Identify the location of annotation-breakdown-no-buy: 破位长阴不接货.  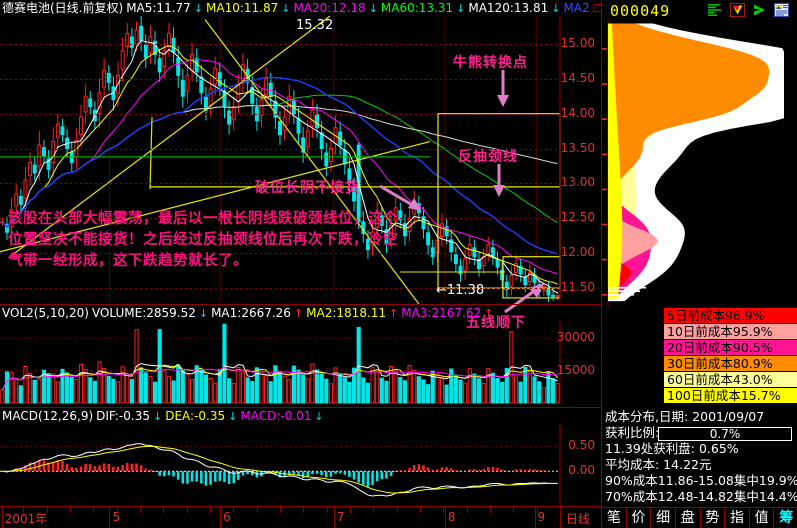
(307, 188).